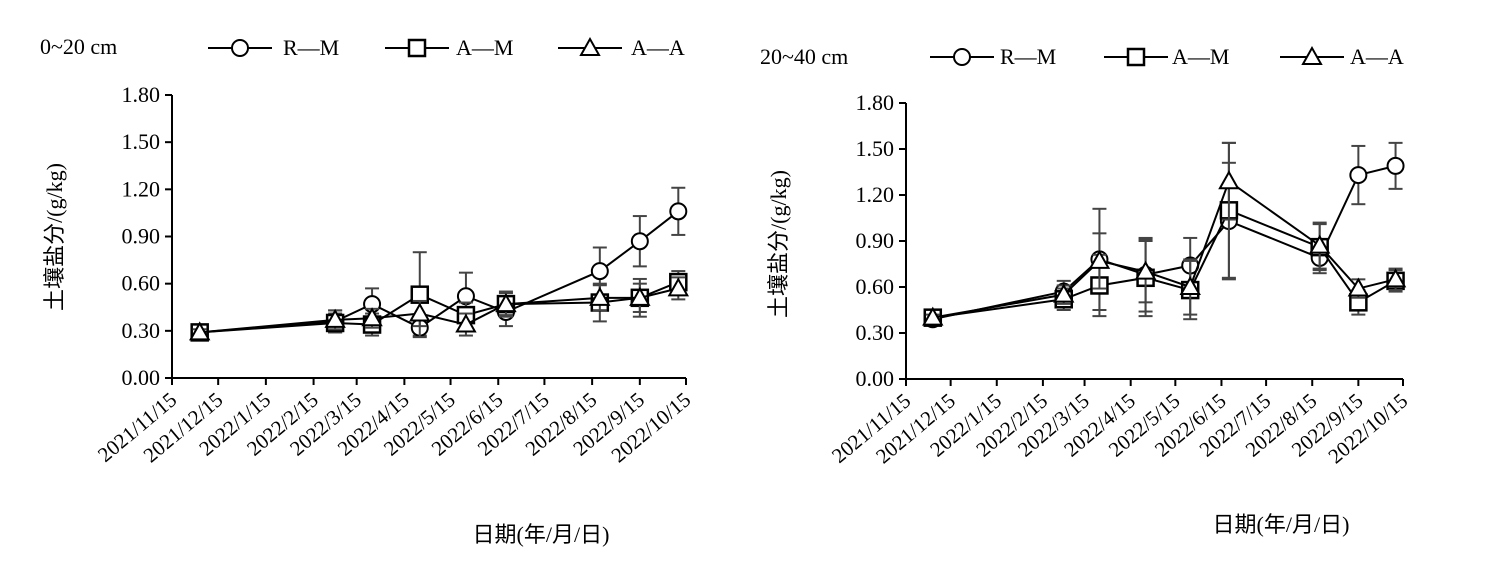 This screenshot has height=581, width=1507. I want to click on panel-depth-label: 20~40 cm, so click(804, 56).